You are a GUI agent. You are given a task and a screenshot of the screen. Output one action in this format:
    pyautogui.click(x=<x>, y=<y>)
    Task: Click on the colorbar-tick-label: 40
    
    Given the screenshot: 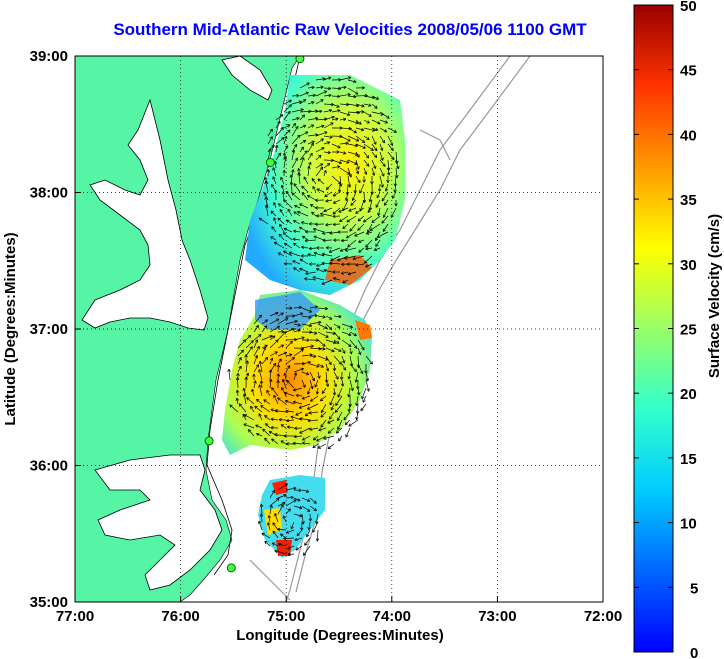 What is the action you would take?
    pyautogui.click(x=688, y=135)
    